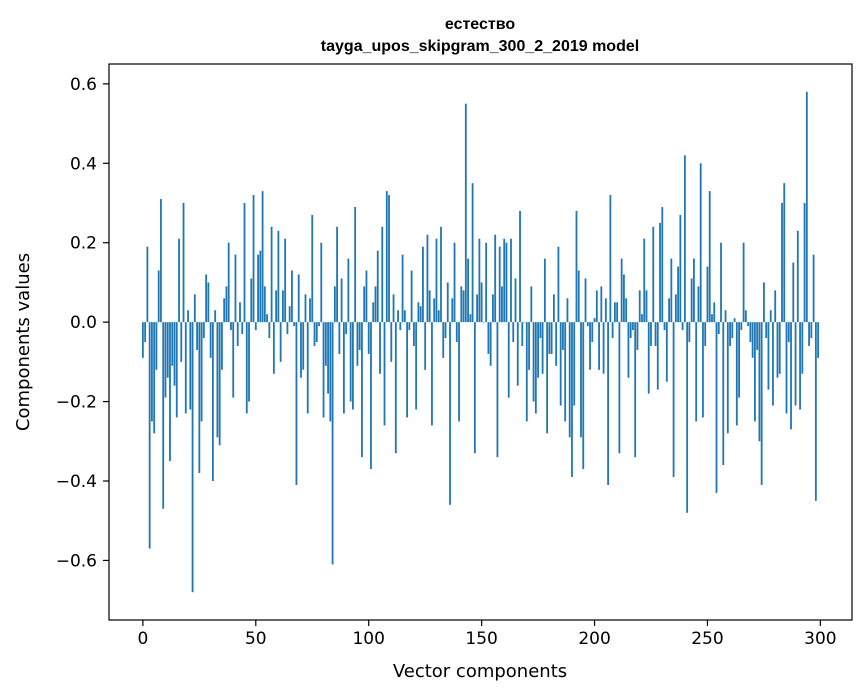  Describe the element at coordinates (368, 639) in the screenshot. I see `x-tick-label: 100` at that location.